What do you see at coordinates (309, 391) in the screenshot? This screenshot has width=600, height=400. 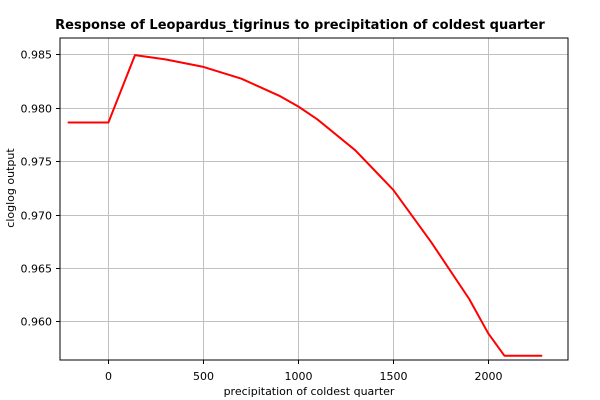 I see `x-axis-label: precipitation of coldest quarter` at bounding box center [309, 391].